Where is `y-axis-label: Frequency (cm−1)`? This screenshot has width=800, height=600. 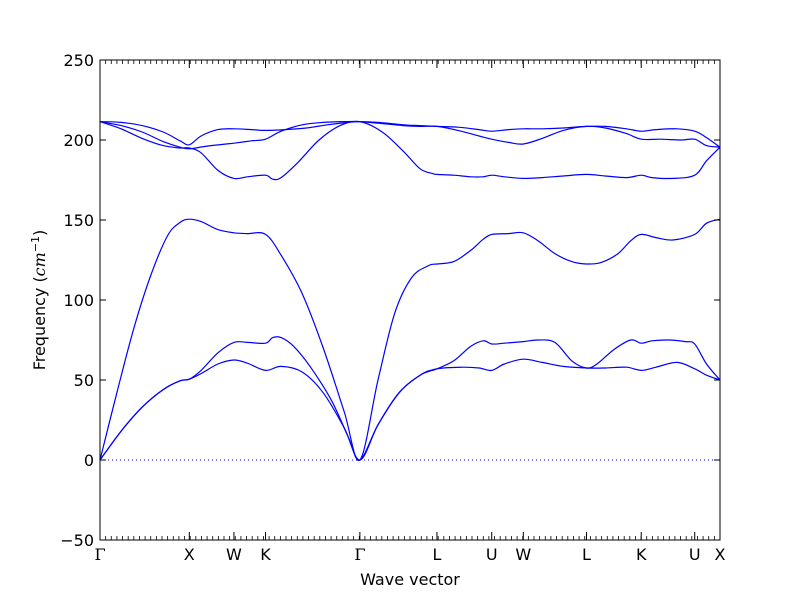 y-axis-label: Frequency (cm−1) is located at coordinates (39, 300).